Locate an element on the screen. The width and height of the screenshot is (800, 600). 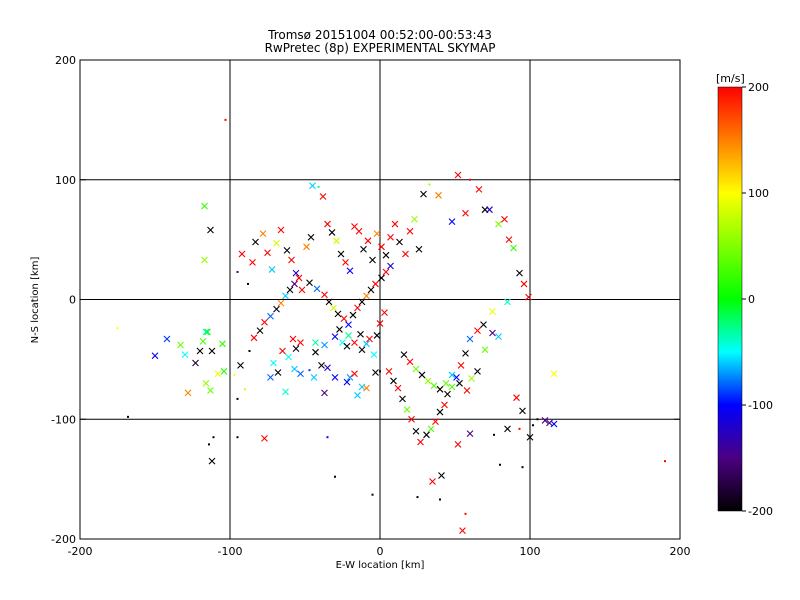
x-axis-label: E-W location [km] is located at coordinates (380, 565).